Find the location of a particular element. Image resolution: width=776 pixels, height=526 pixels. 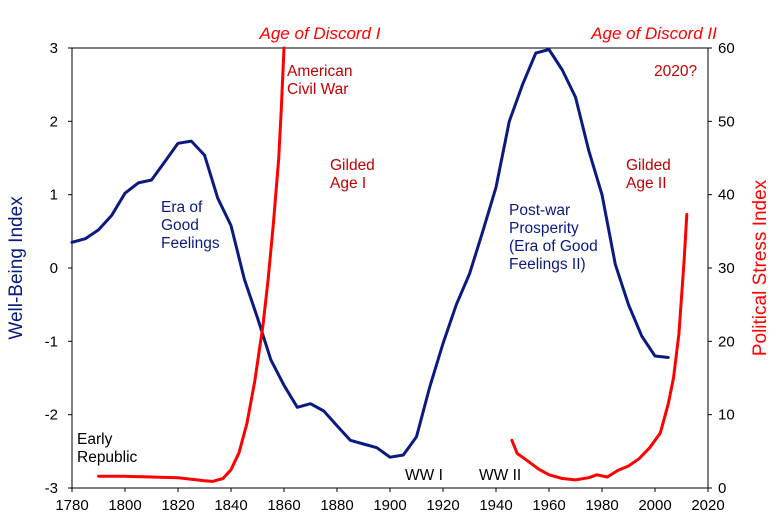

right-y-tick-label: 10 is located at coordinates (726, 415).